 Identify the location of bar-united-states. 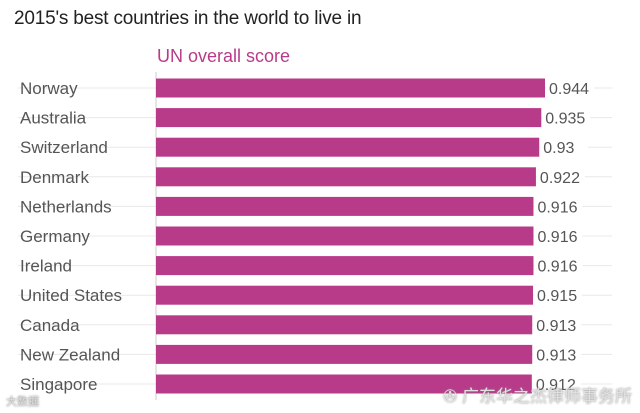
(345, 295).